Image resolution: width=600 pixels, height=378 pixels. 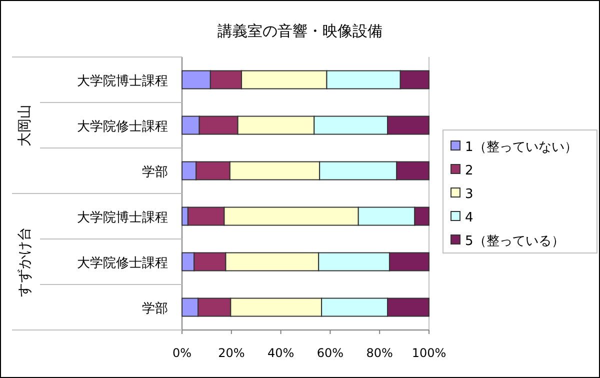 I want to click on x-tick-label: 80%, so click(x=379, y=353).